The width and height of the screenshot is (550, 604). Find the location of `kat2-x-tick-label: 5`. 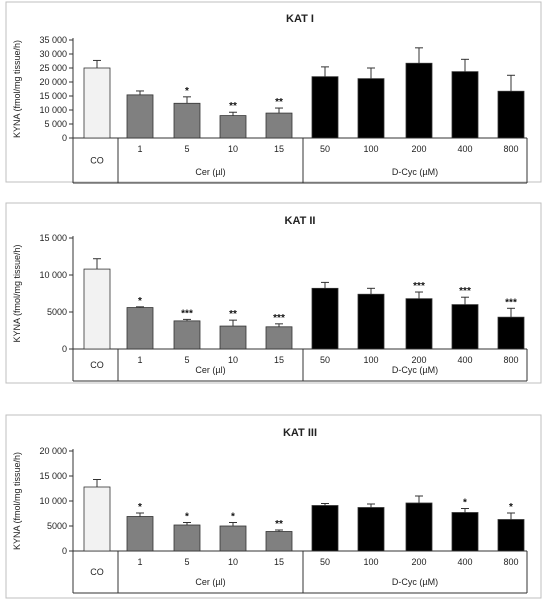

kat2-x-tick-label: 5 is located at coordinates (186, 360).